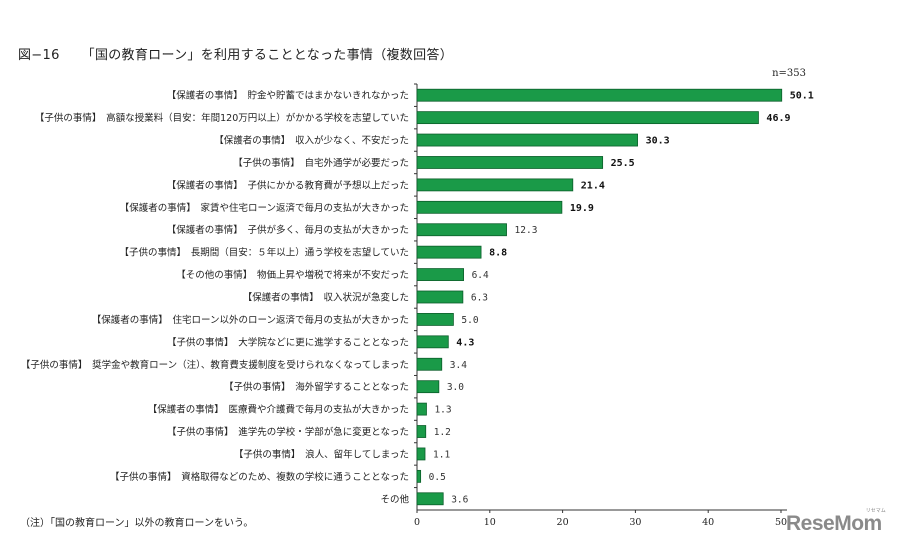  Describe the element at coordinates (563, 522) in the screenshot. I see `x-tick-label: 20` at that location.